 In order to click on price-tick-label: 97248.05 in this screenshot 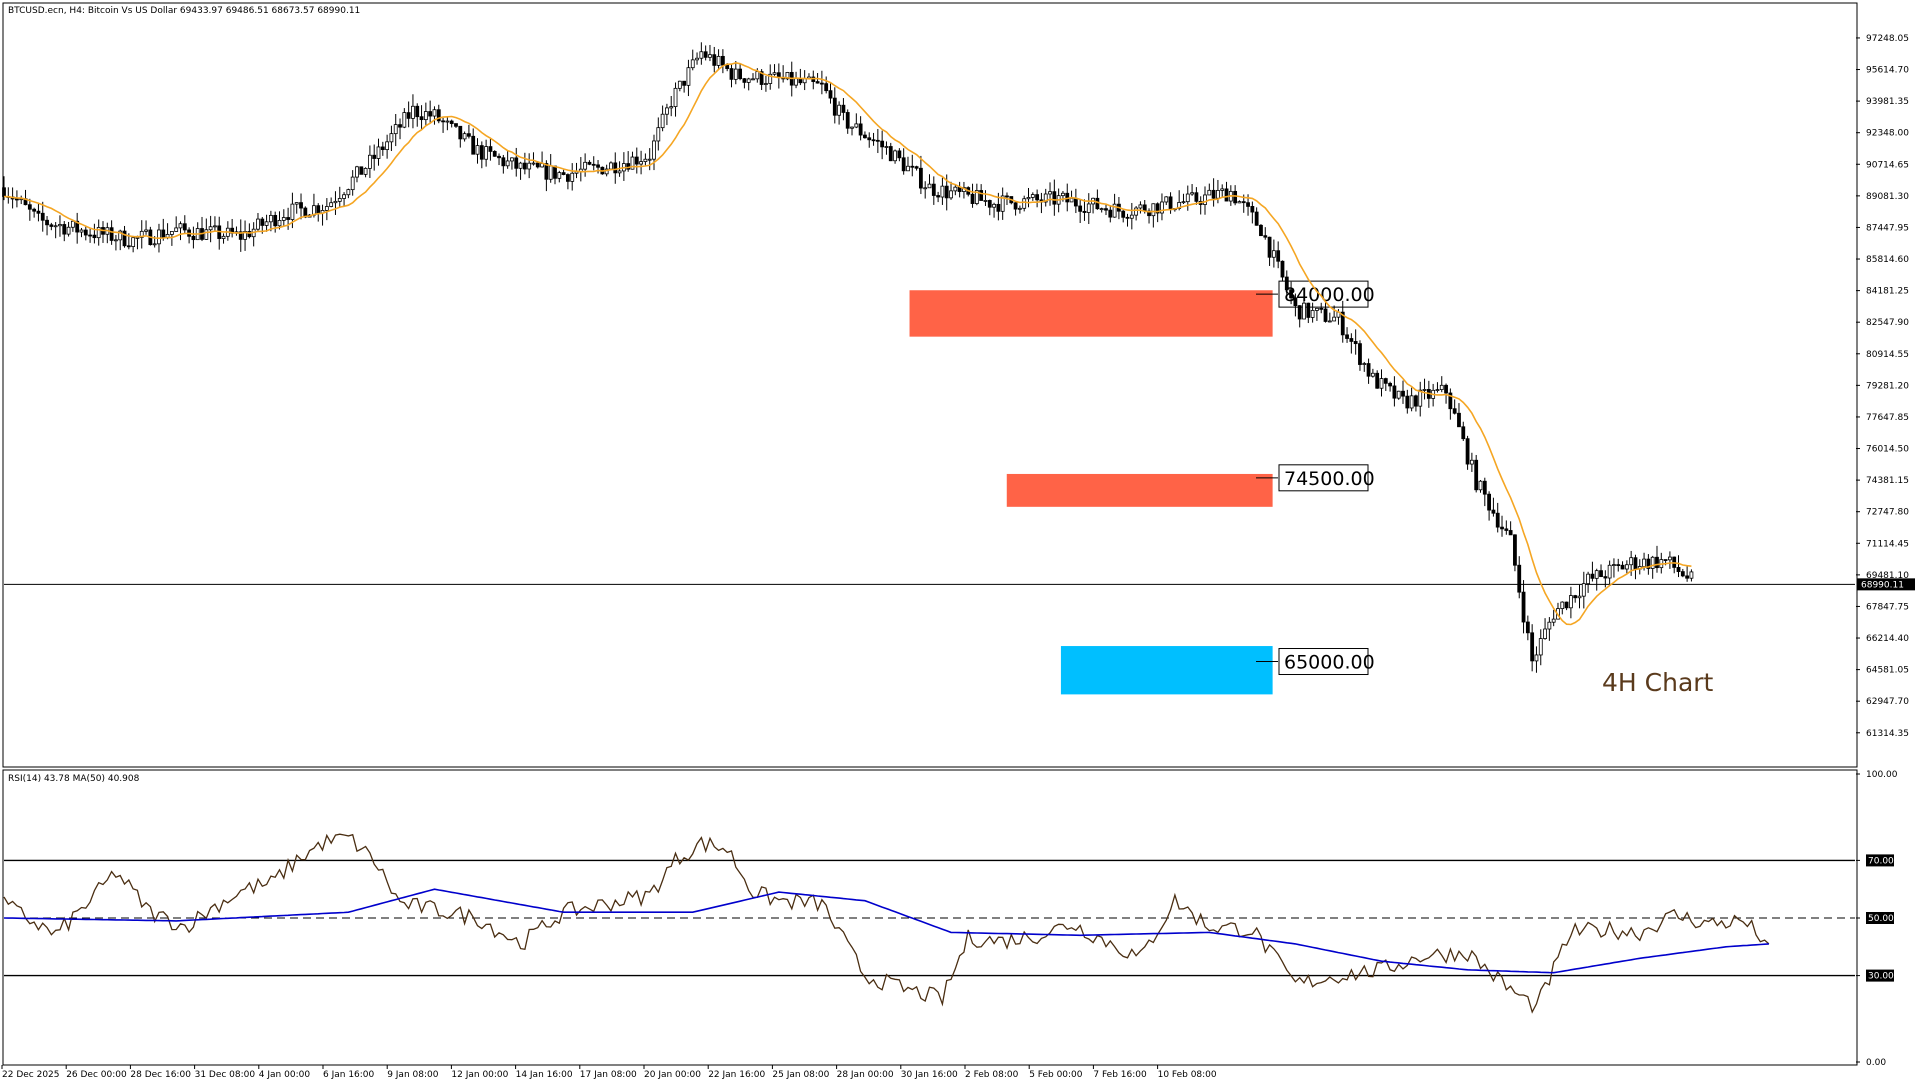, I will do `click(1887, 39)`.